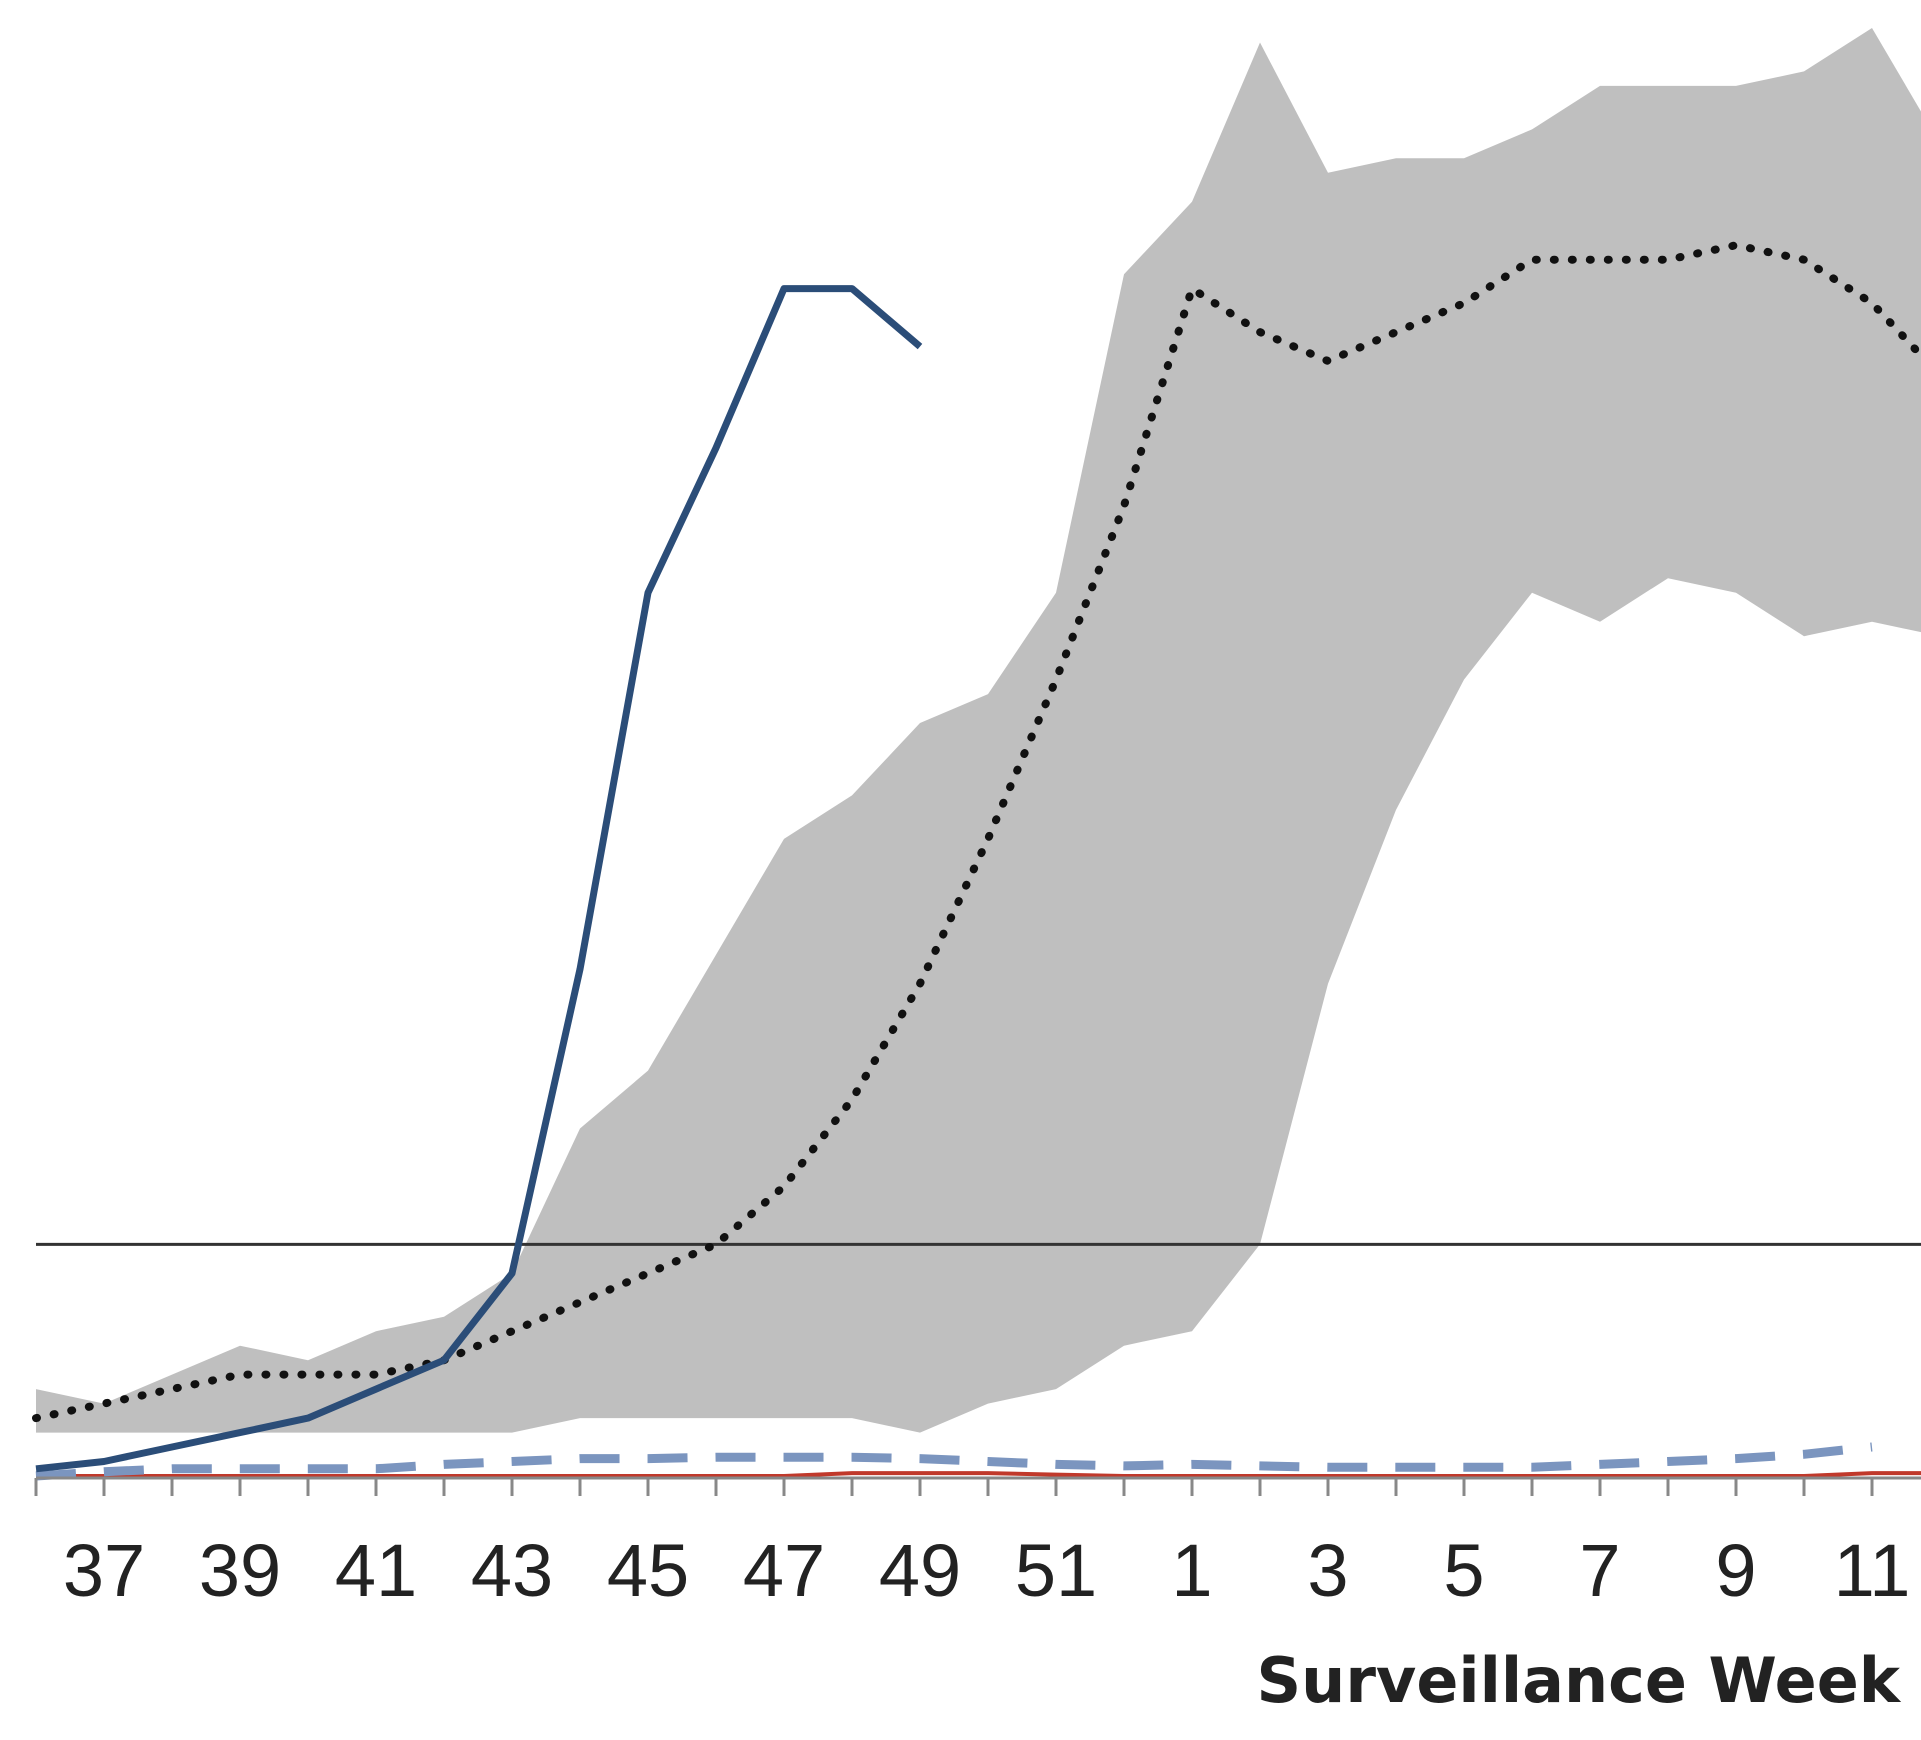 The width and height of the screenshot is (1921, 1740). Describe the element at coordinates (240, 1570) in the screenshot. I see `x-tick-label: 39` at that location.